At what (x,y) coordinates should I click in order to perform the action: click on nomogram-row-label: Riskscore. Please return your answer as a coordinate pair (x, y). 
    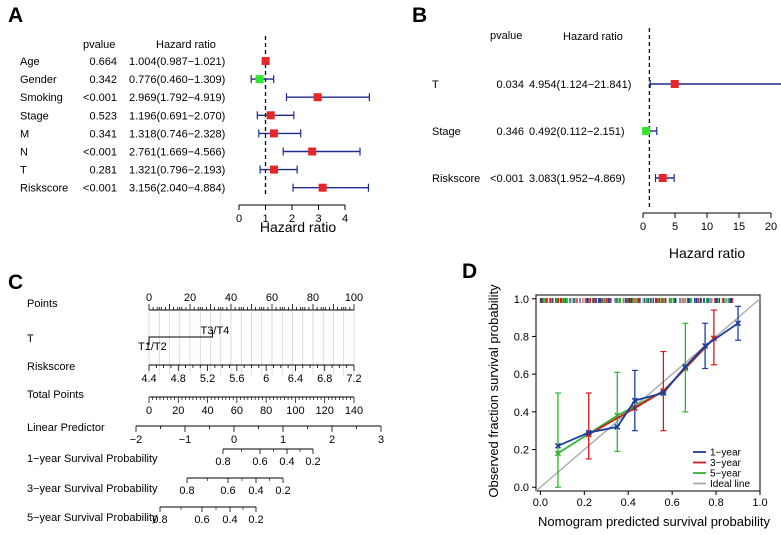
    Looking at the image, I should click on (51, 367).